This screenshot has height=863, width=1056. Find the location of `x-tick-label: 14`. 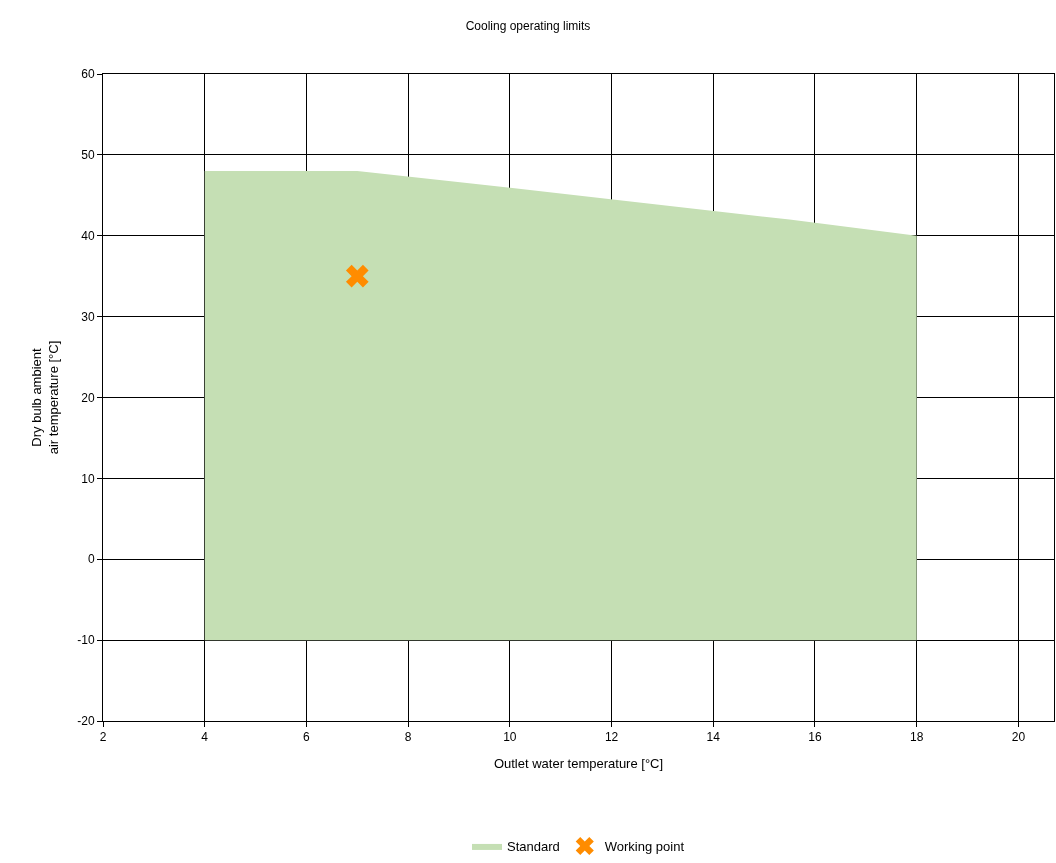

x-tick-label: 14 is located at coordinates (713, 737).